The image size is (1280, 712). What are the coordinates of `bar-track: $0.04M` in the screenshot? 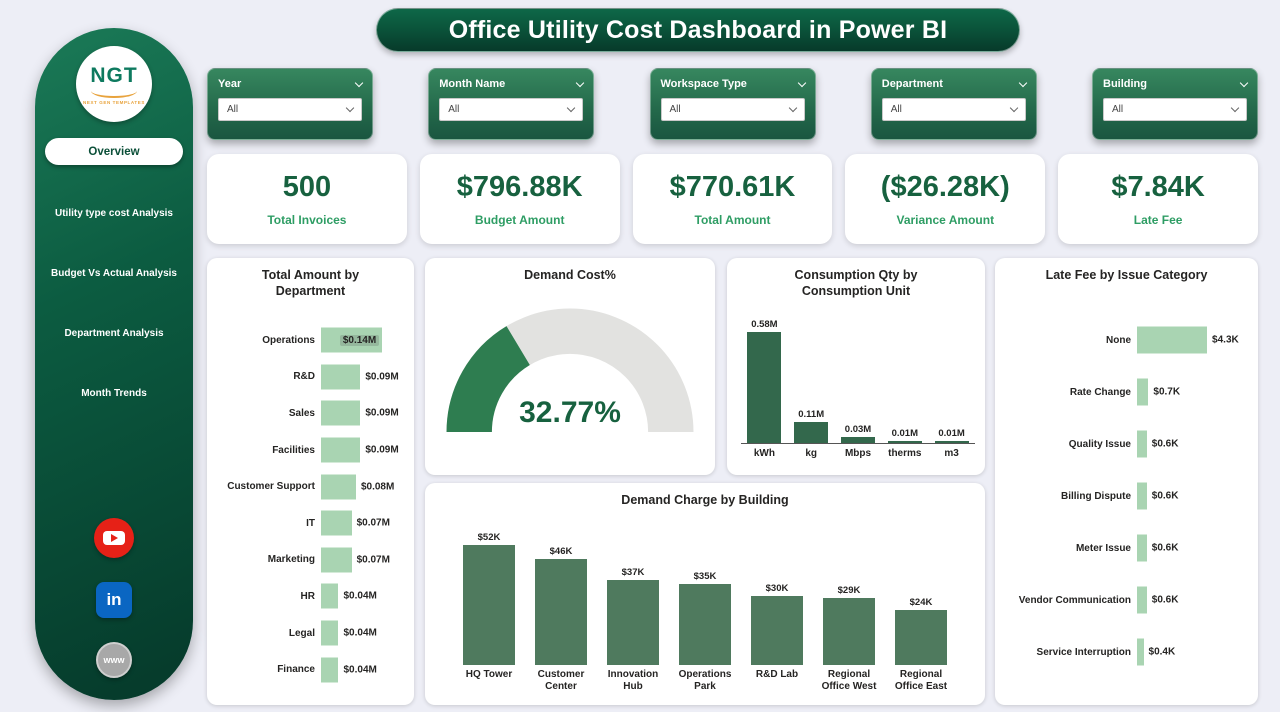 It's located at (363, 596).